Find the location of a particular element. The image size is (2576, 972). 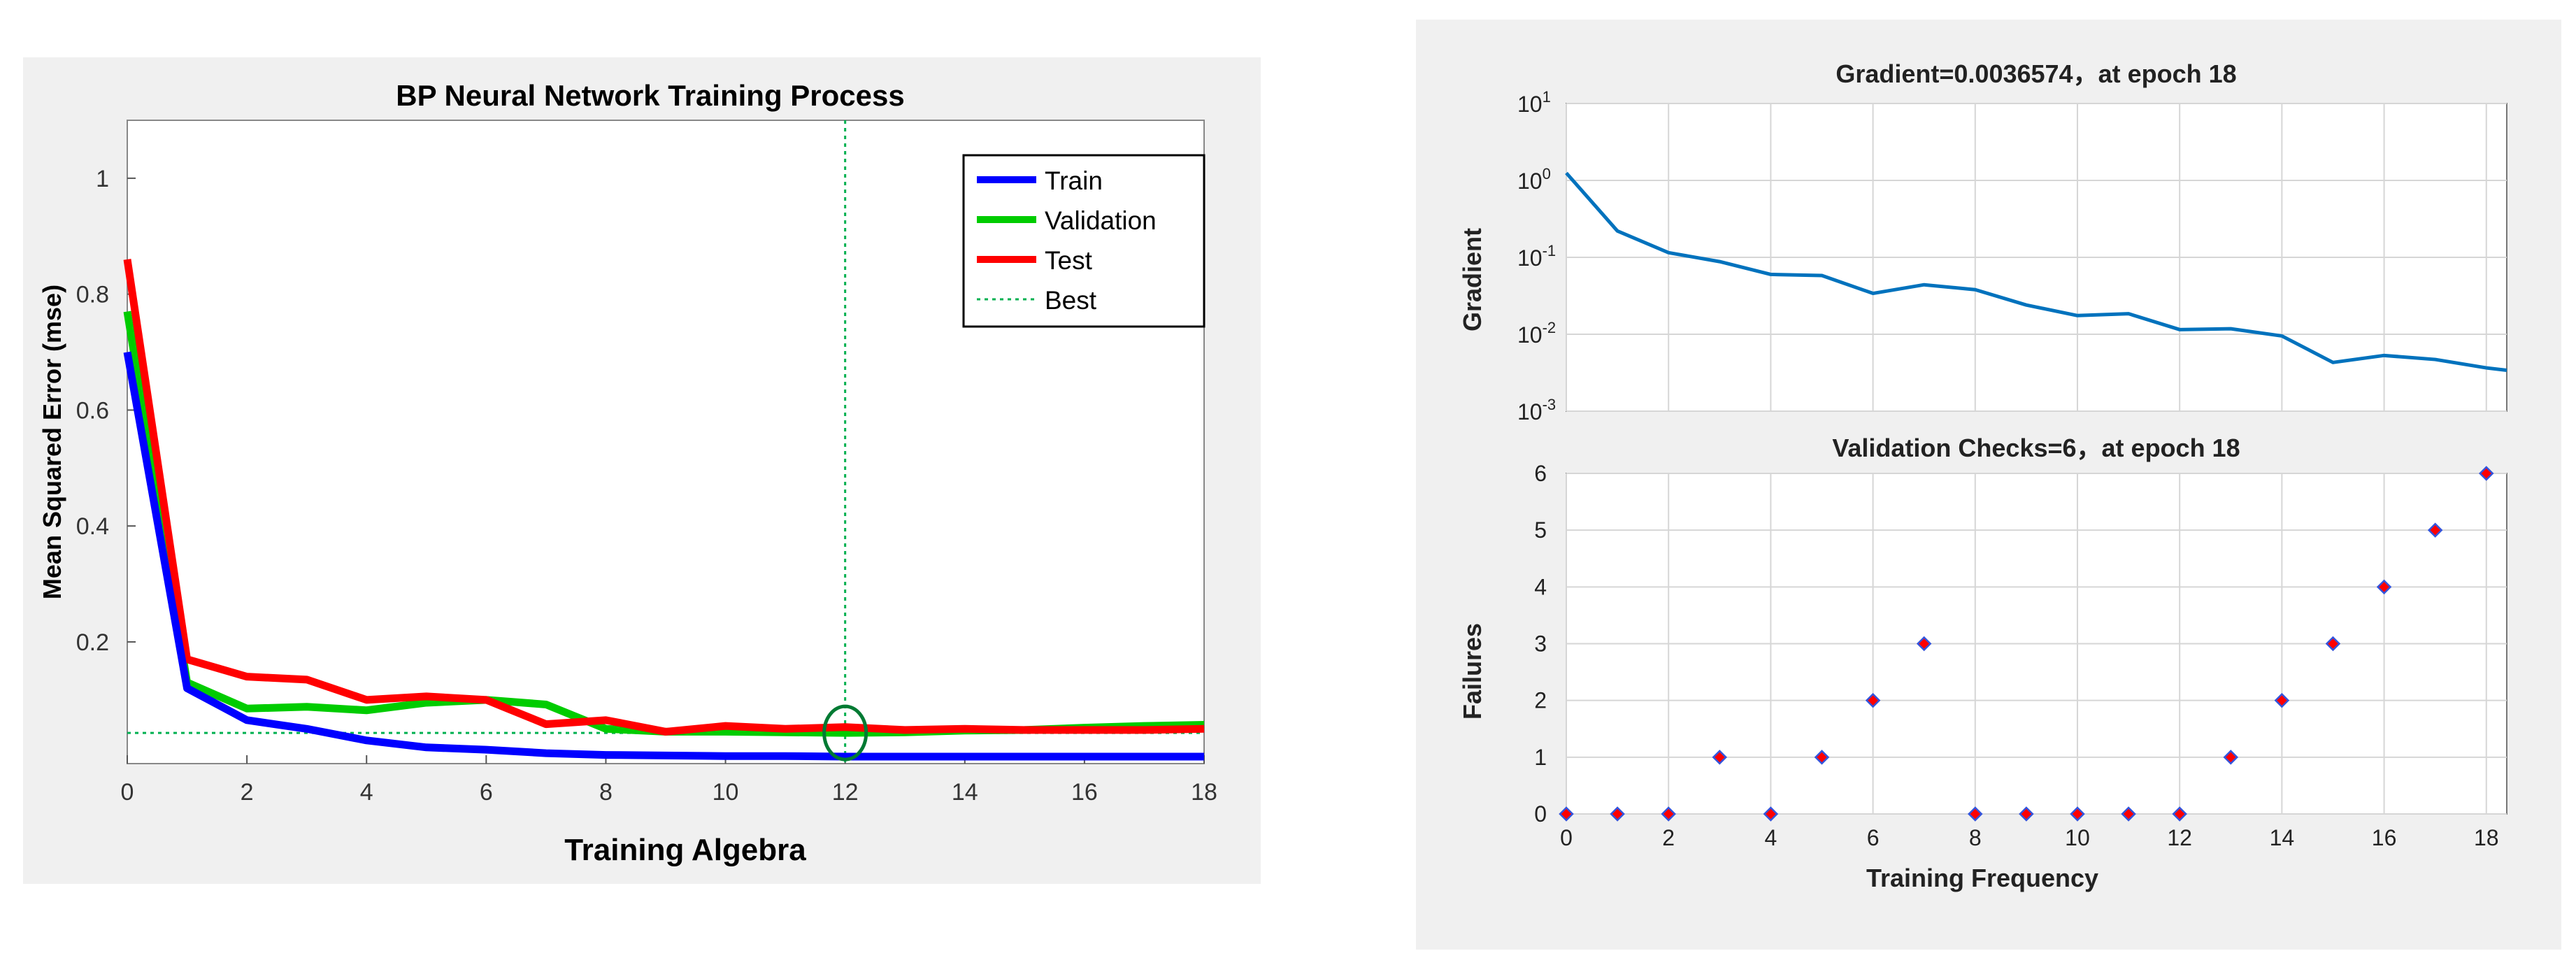

validation-x-tick-label: 6 is located at coordinates (1873, 837).